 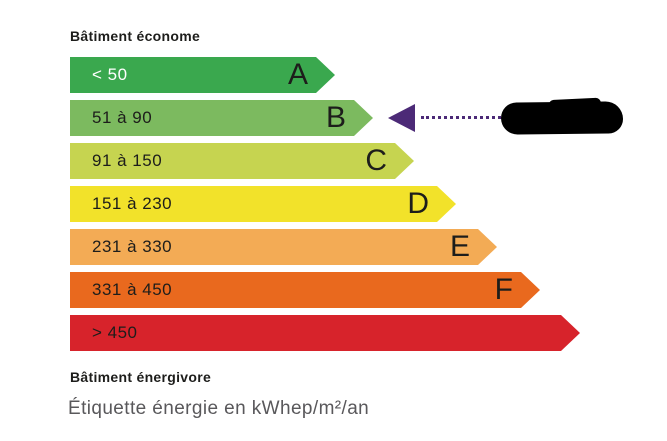 I want to click on top-annotation: Bâtiment économe, so click(x=135, y=36).